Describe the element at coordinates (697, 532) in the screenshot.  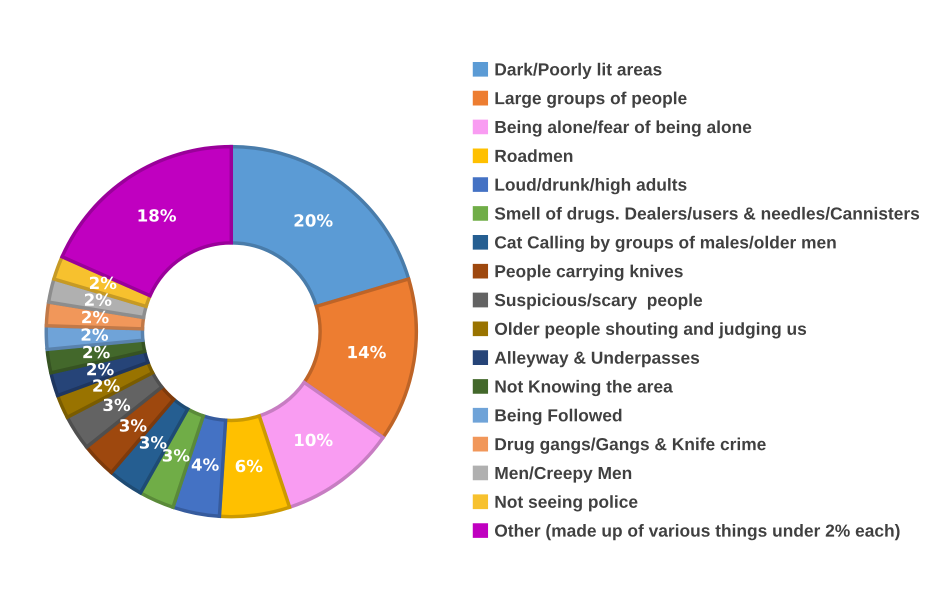
I see `legend-label: Other (made up of various things under 2% each)` at that location.